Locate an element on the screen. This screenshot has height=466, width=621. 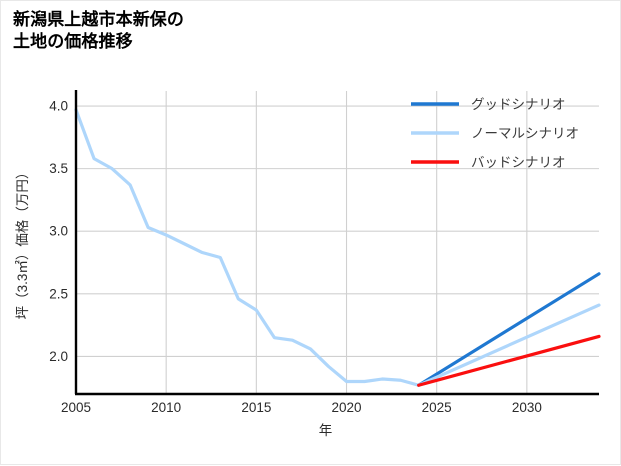
x-tick-label-2025: 2025 is located at coordinates (437, 407).